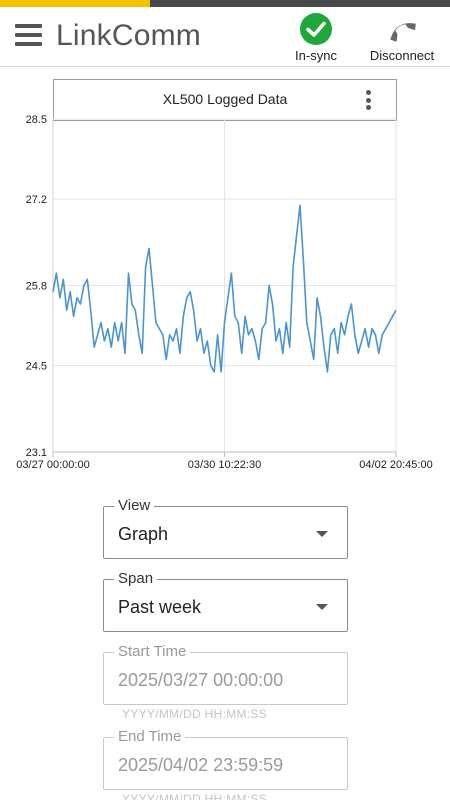 This screenshot has height=800, width=450. I want to click on view-select-value: Graph, so click(143, 534).